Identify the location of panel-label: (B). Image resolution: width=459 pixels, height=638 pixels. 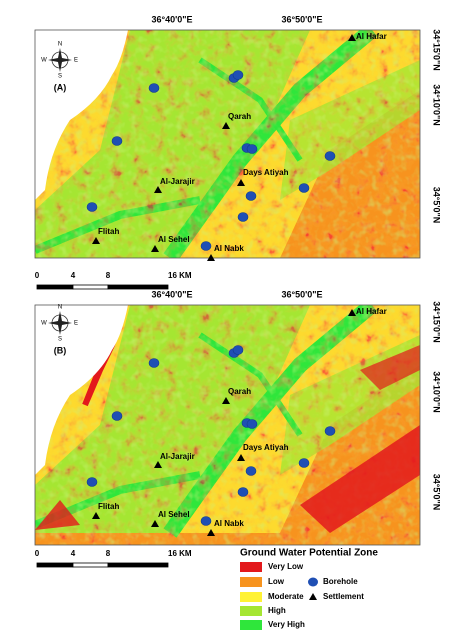
(60, 350).